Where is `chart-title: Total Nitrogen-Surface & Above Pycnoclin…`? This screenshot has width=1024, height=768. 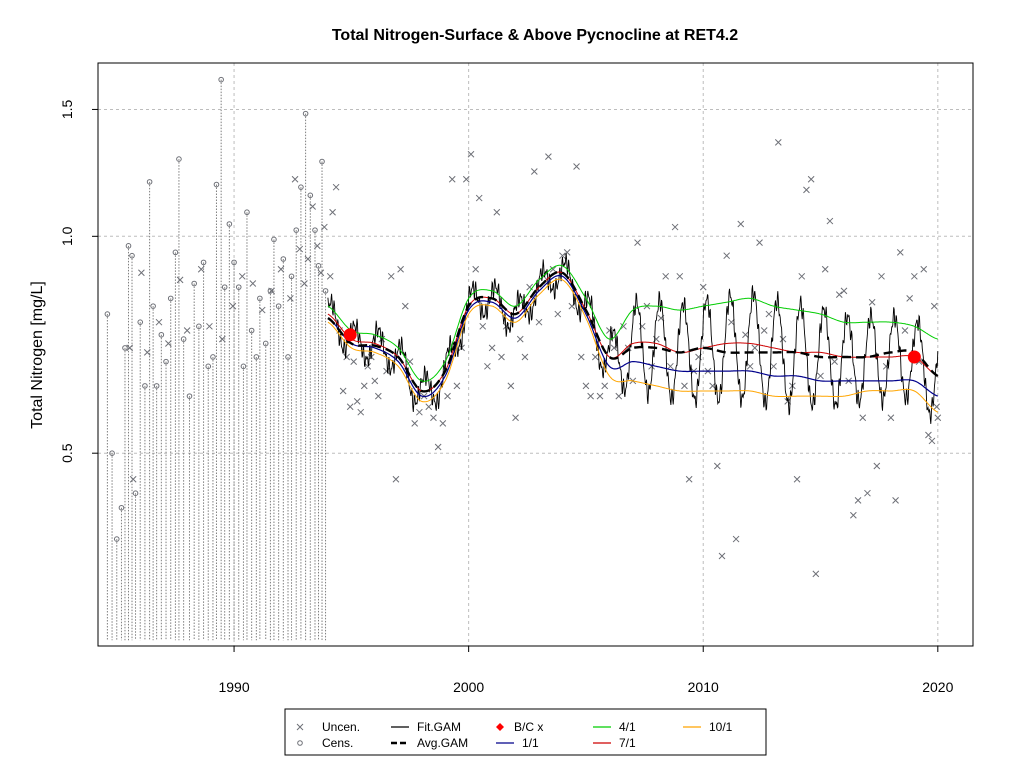
chart-title: Total Nitrogen-Surface & Above Pycnoclin… is located at coordinates (535, 35).